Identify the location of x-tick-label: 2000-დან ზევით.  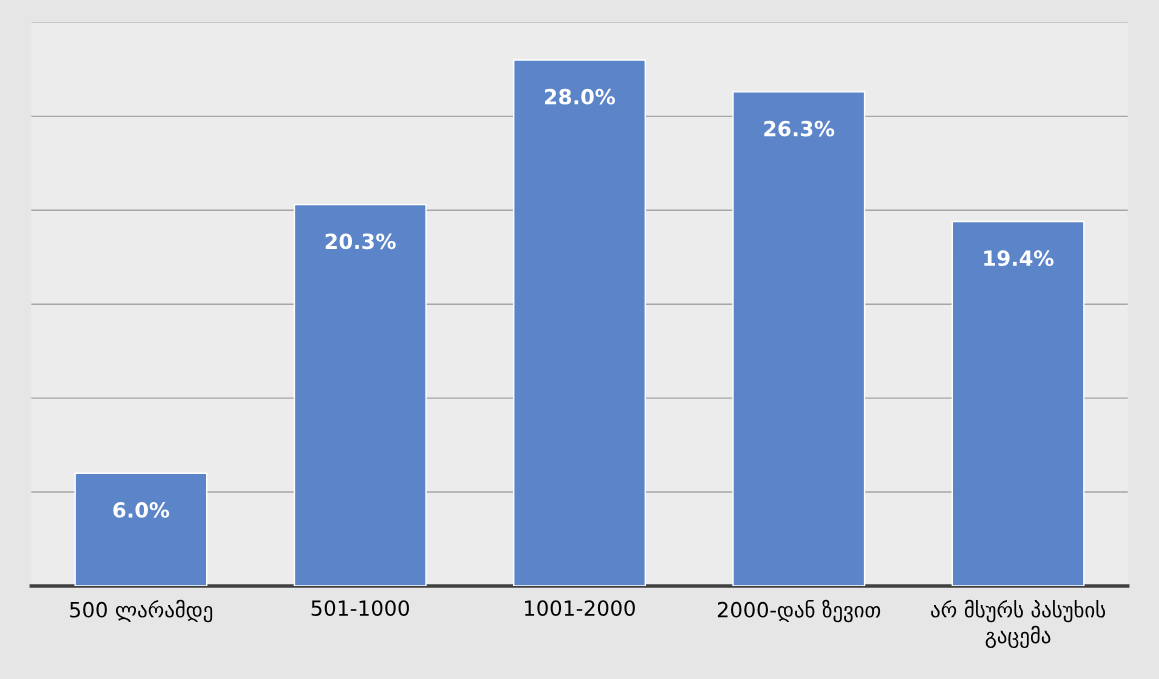
(799, 611).